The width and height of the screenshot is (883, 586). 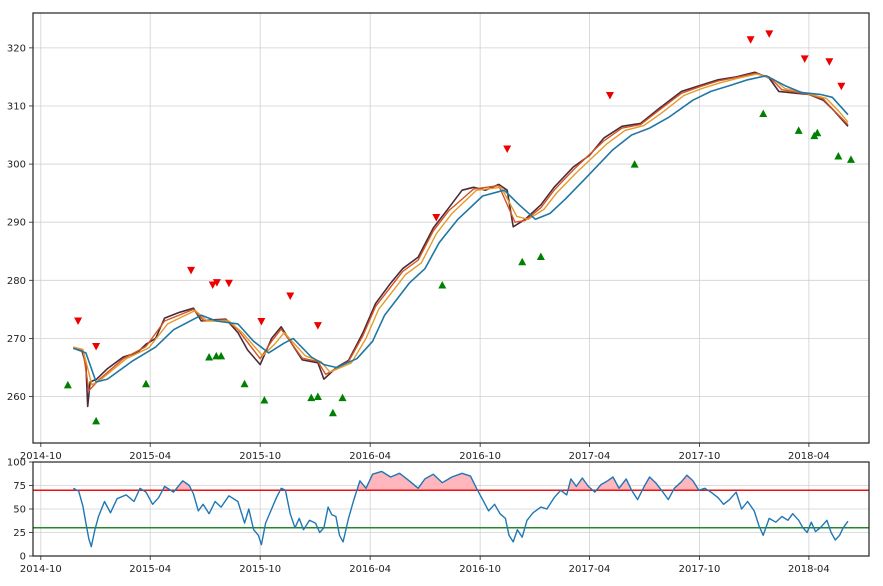 I want to click on rsi-xtick-label: 2015-04, so click(x=150, y=569).